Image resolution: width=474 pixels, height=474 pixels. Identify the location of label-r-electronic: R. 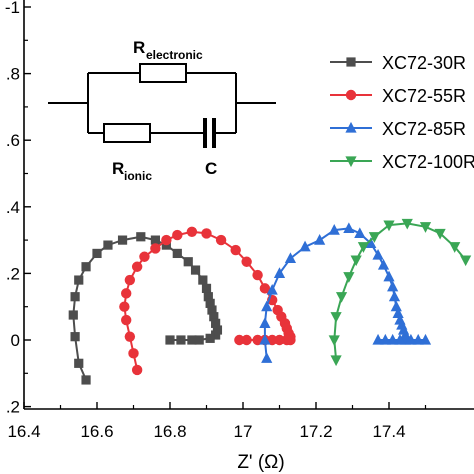
(139, 47).